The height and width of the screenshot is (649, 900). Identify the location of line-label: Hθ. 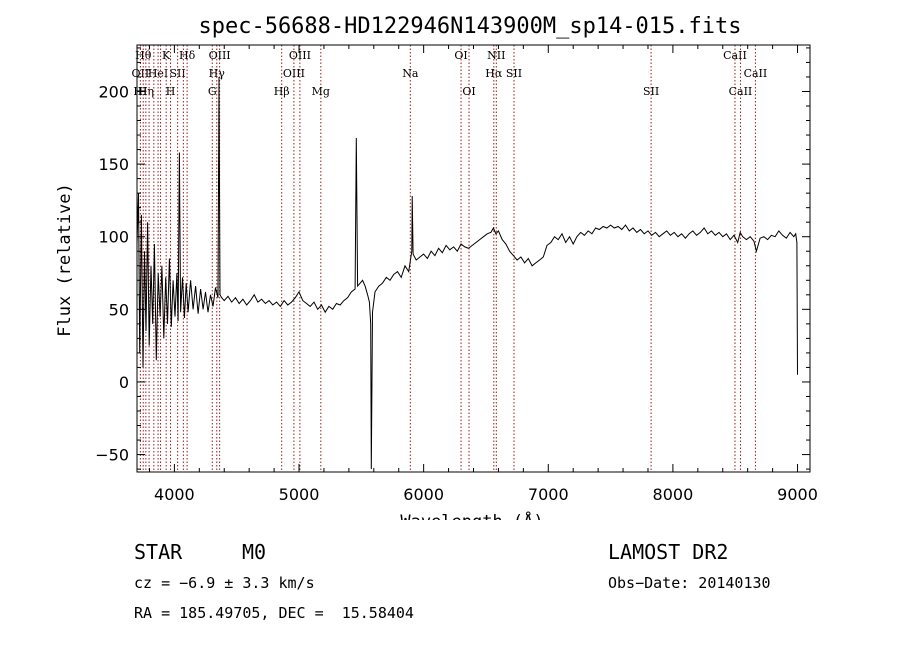
(143, 55).